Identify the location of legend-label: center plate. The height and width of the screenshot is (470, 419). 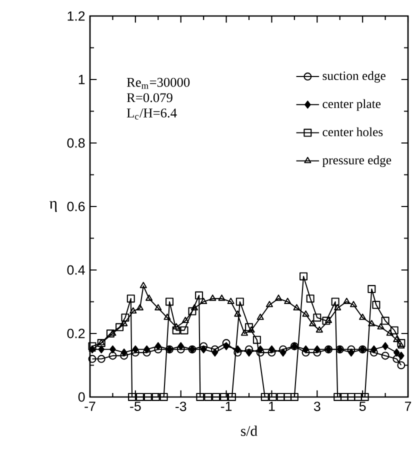
(351, 105).